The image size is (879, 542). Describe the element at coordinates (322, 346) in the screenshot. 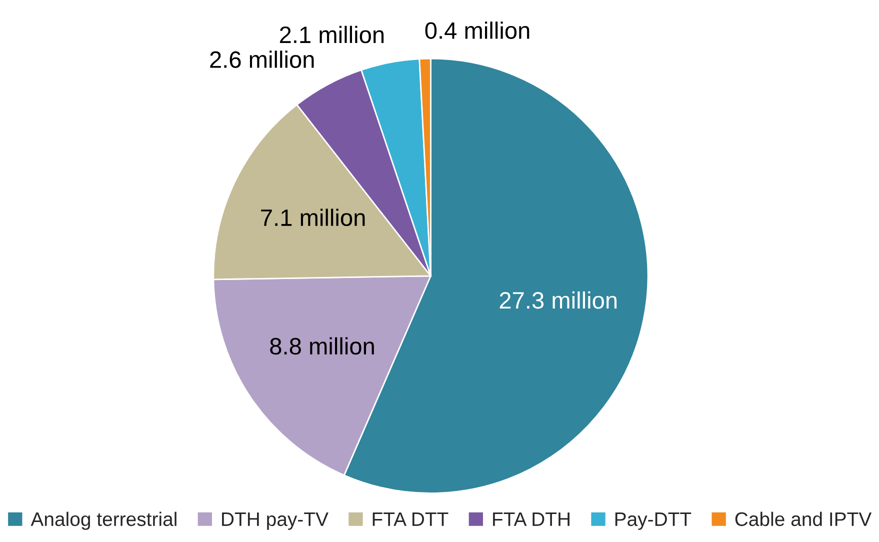

I see `data-label: 8.8 million` at that location.